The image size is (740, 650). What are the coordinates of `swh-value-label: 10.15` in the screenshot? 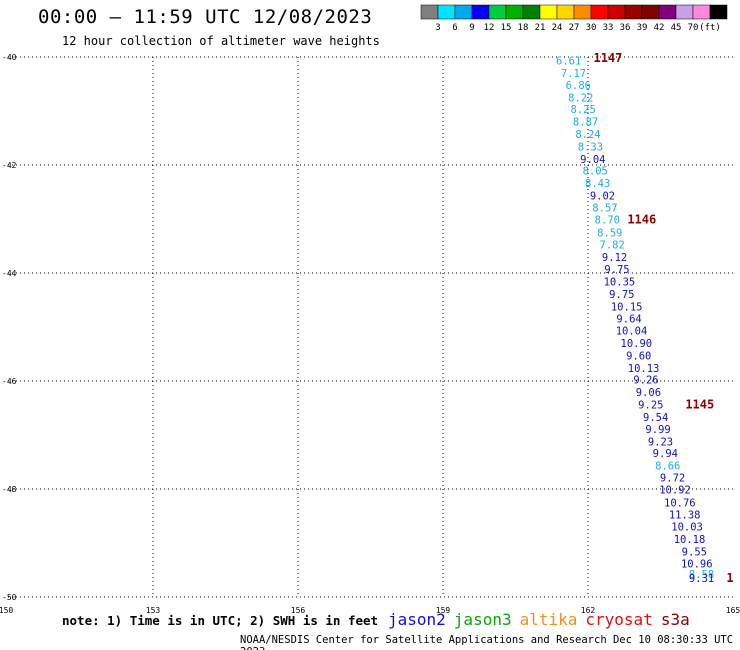 It's located at (627, 307).